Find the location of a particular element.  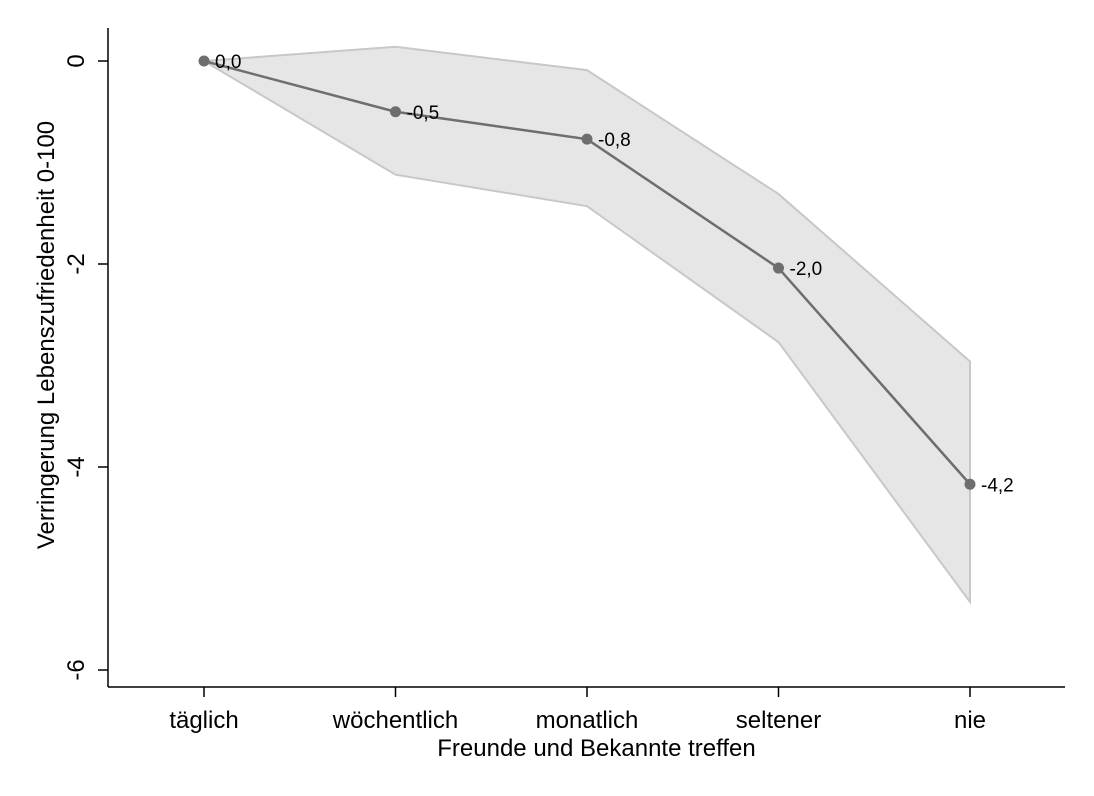

y-ticks: 0 -2 -4 -6 is located at coordinates (85, 367).